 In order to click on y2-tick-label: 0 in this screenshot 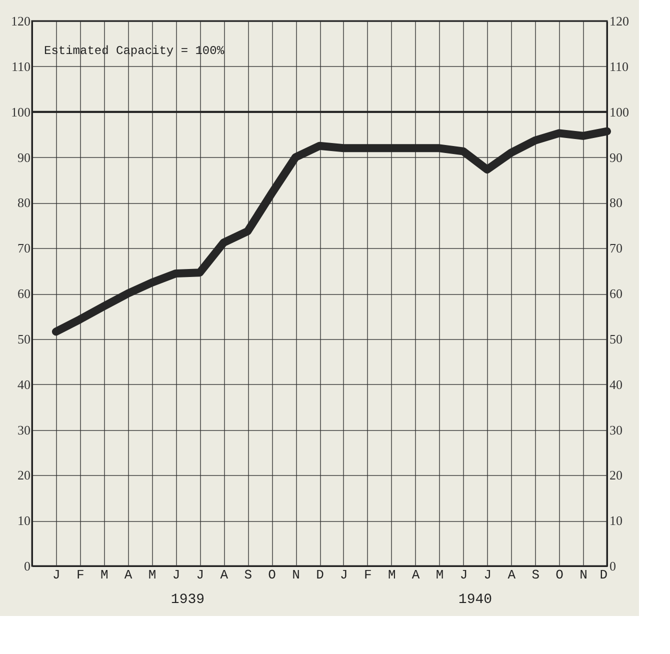, I will do `click(613, 566)`.